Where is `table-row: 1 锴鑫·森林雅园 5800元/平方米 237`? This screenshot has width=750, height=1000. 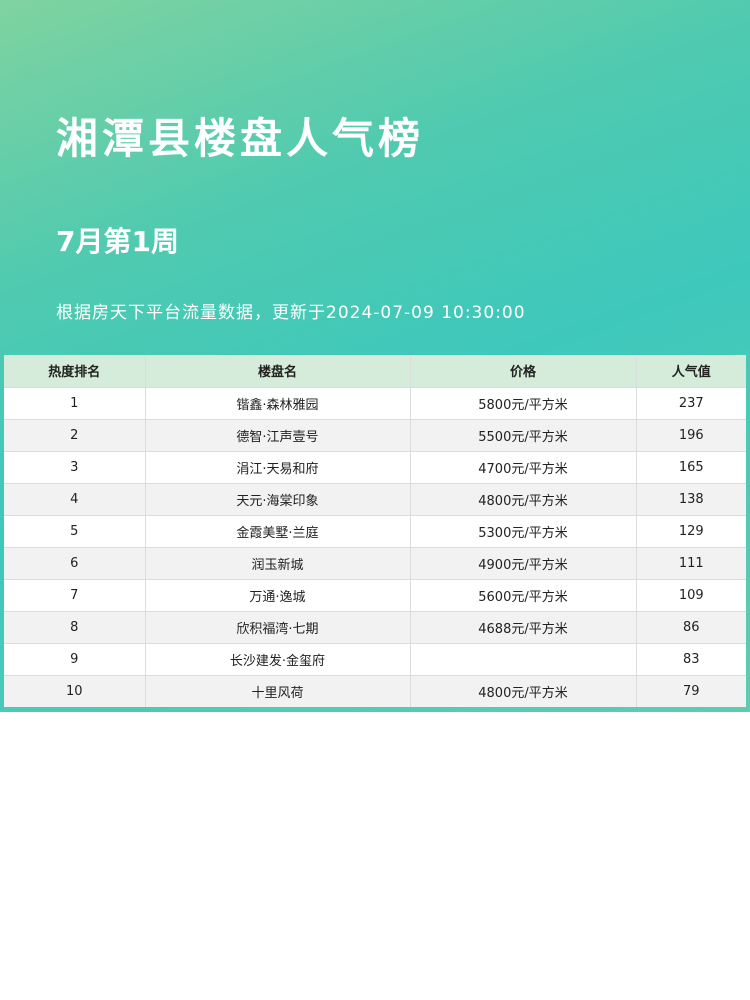 table-row: 1 锴鑫·森林雅园 5800元/平方米 237 is located at coordinates (375, 402).